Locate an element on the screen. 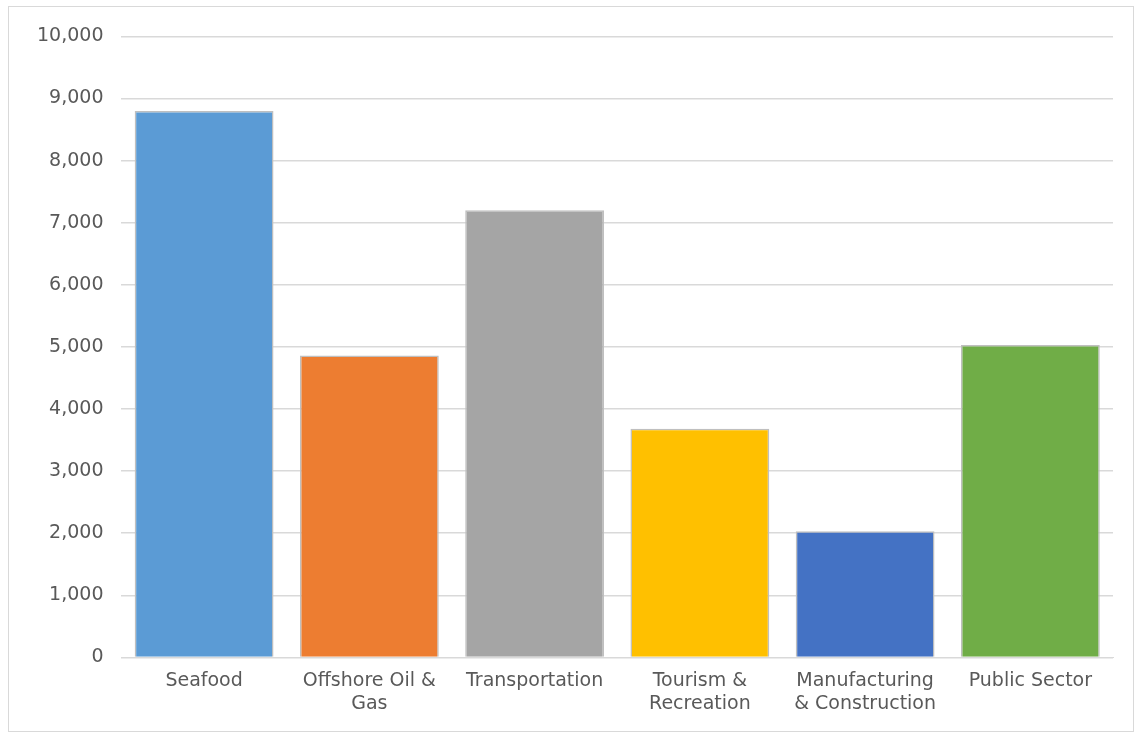  y-tick-label: 1,000 is located at coordinates (76, 593).